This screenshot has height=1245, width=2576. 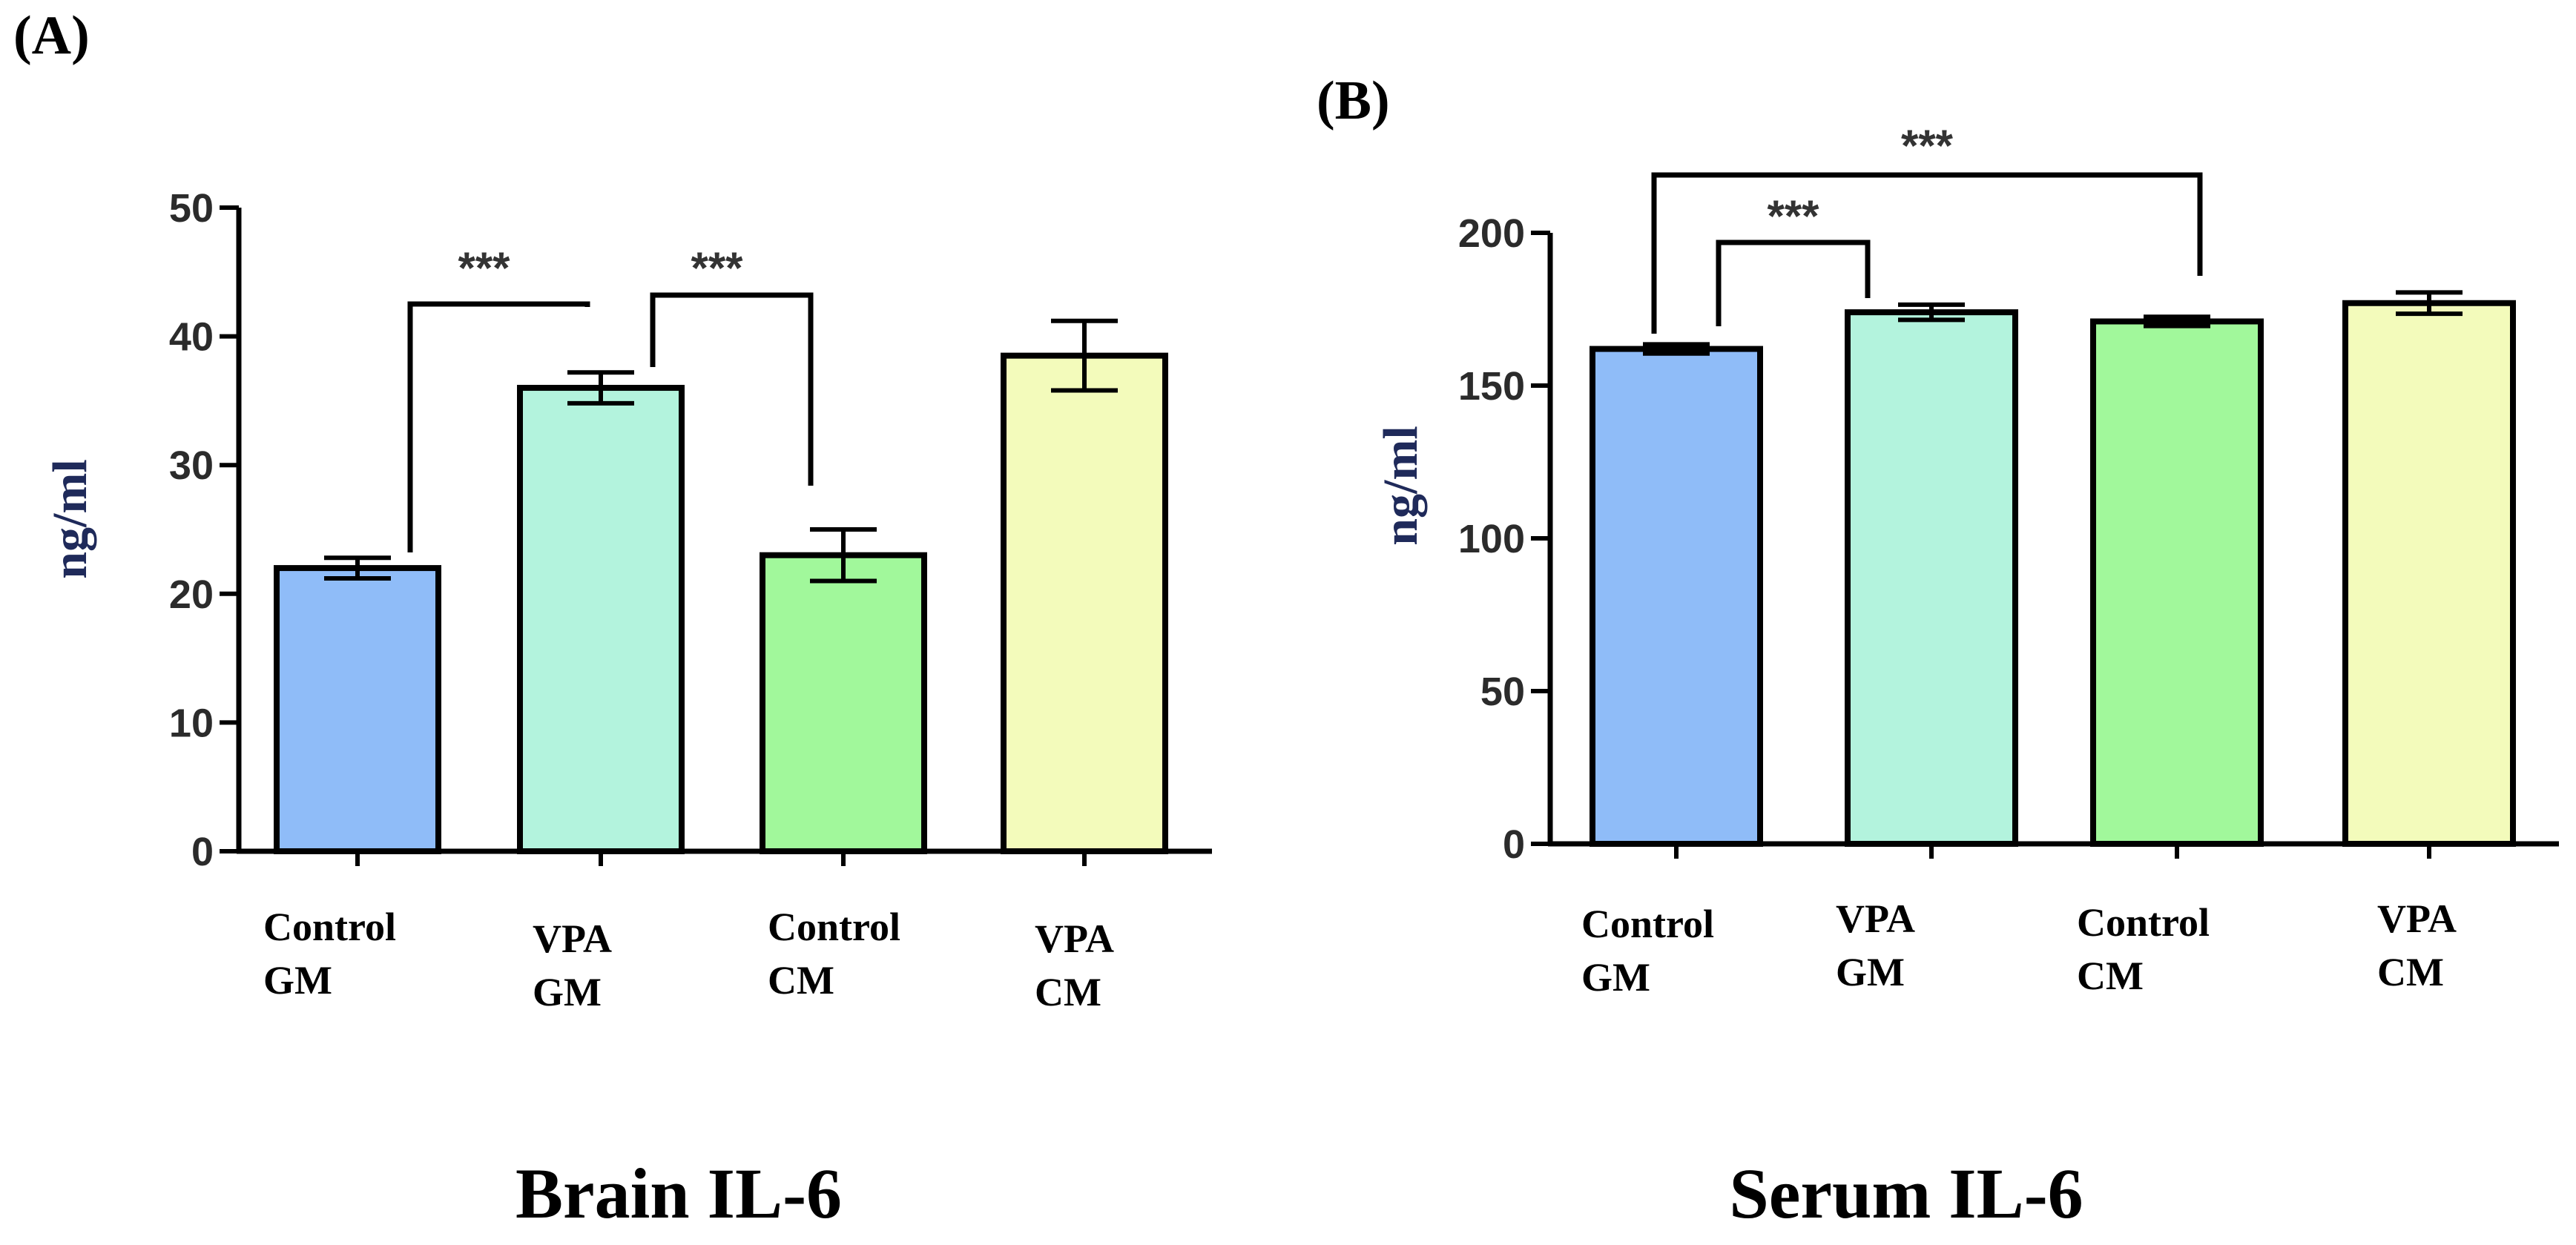 I want to click on y-tick-label: 30, so click(x=191, y=465).